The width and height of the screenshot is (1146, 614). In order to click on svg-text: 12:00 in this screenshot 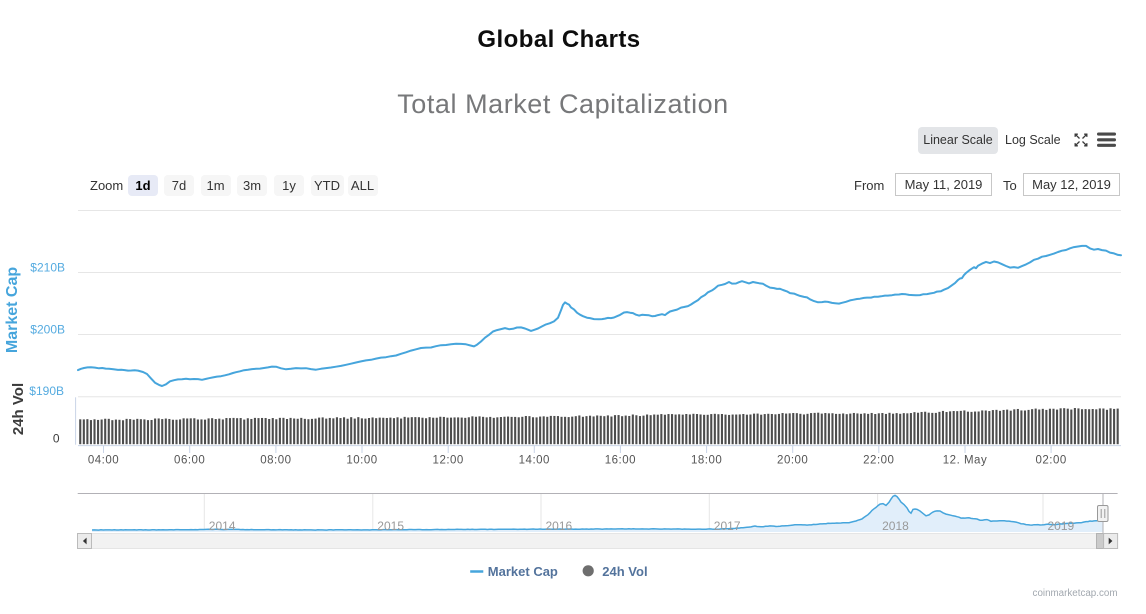, I will do `click(448, 461)`.